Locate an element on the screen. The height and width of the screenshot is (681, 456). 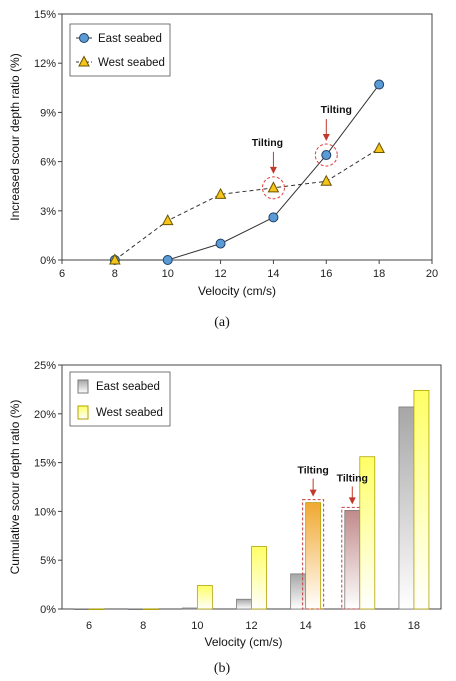
x-tick-label-b: 12 is located at coordinates (251, 626).